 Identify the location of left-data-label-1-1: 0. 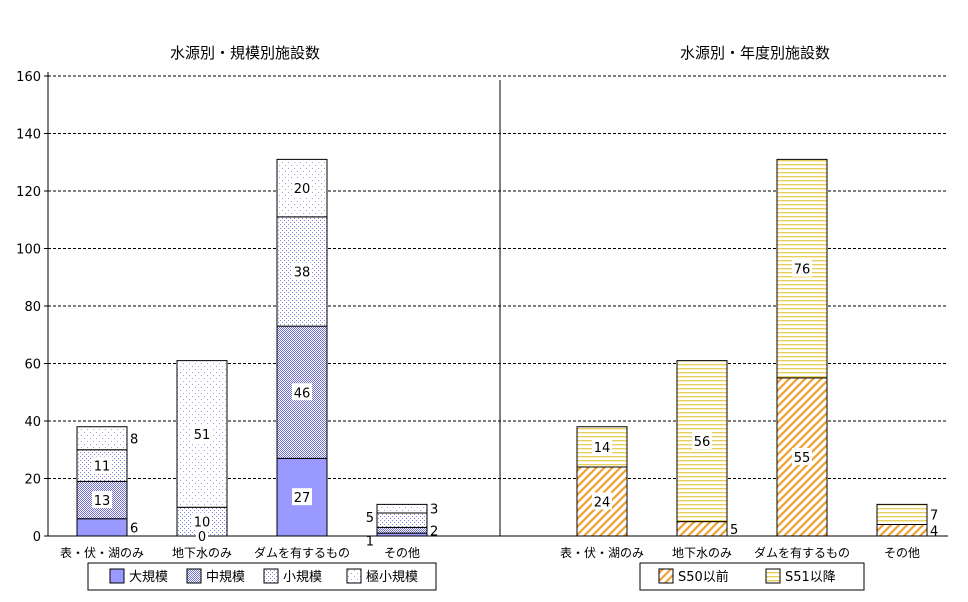
(202, 537).